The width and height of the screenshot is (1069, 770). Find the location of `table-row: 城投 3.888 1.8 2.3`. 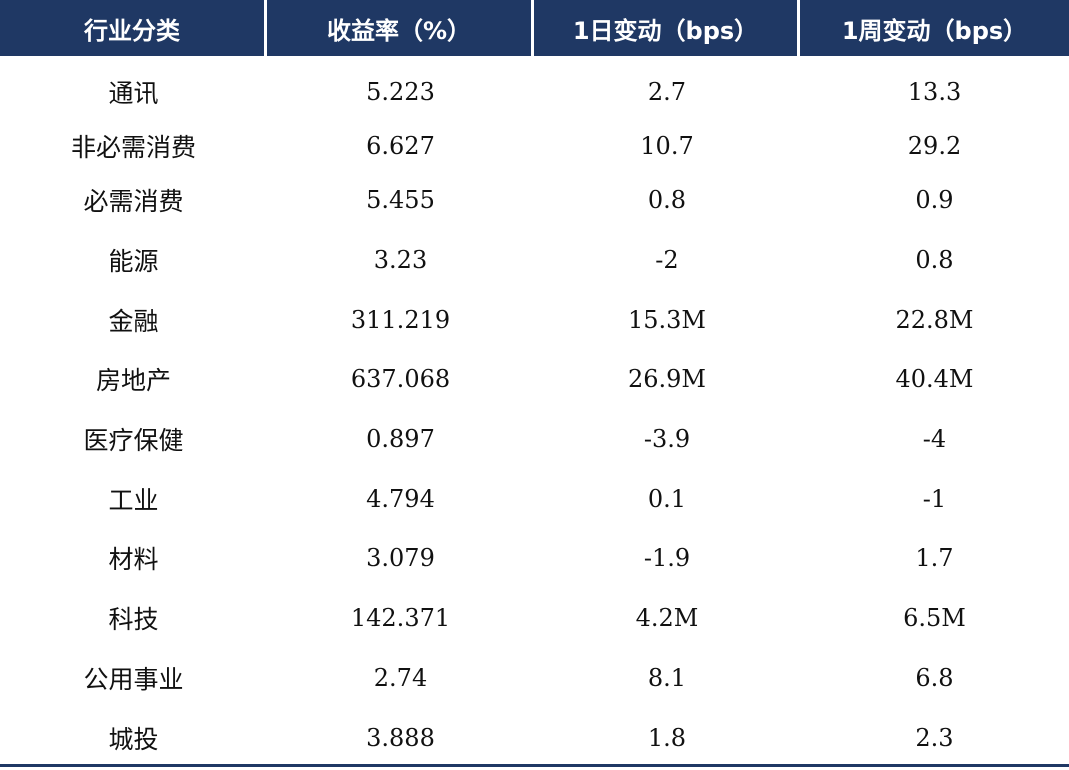

table-row: 城投 3.888 1.8 2.3 is located at coordinates (534, 738).